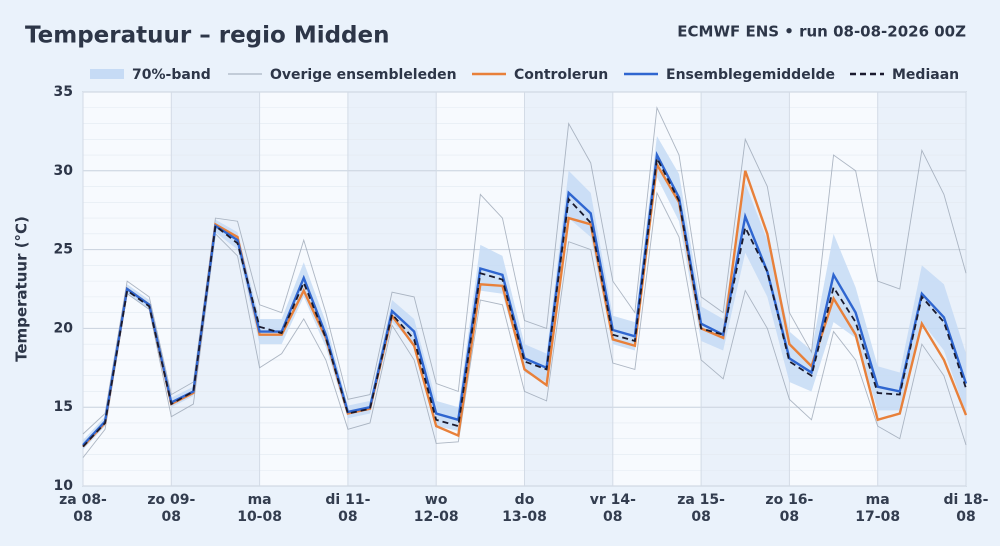  Describe the element at coordinates (925, 75) in the screenshot. I see `legend-label: Mediaan` at that location.